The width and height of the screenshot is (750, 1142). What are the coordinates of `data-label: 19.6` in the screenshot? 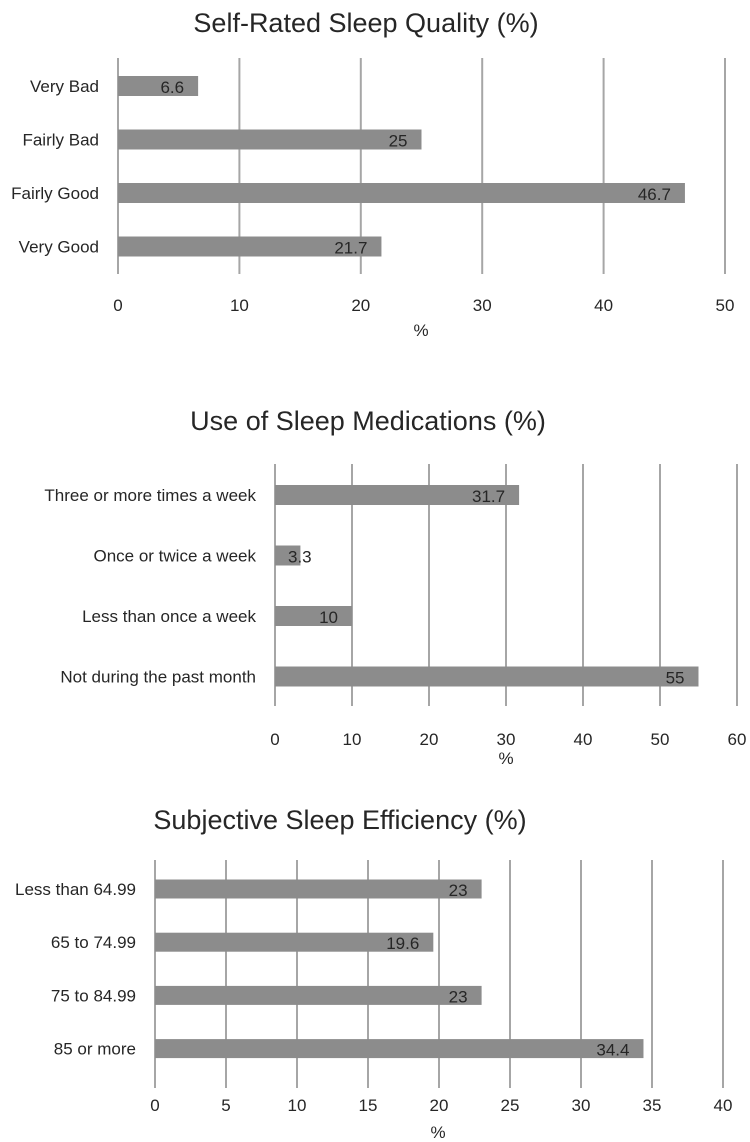 It's located at (402, 943).